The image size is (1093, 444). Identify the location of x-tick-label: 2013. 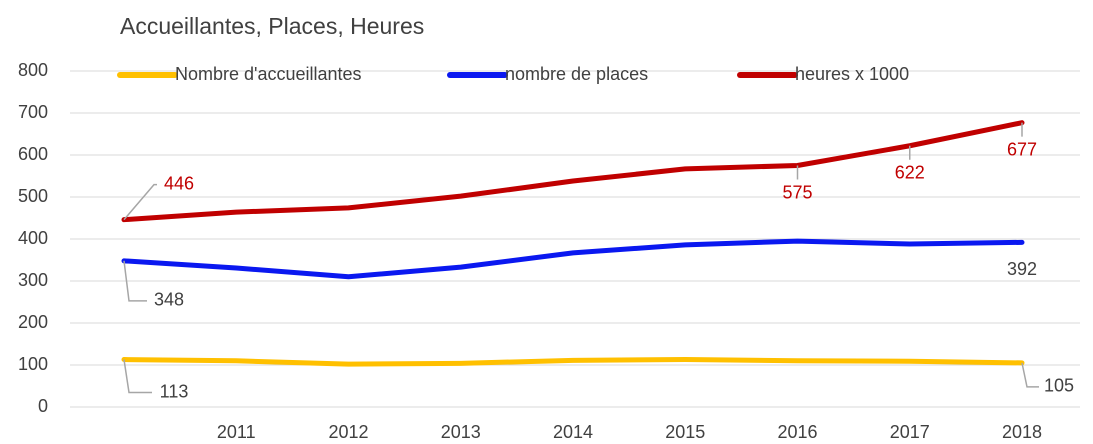
(461, 432).